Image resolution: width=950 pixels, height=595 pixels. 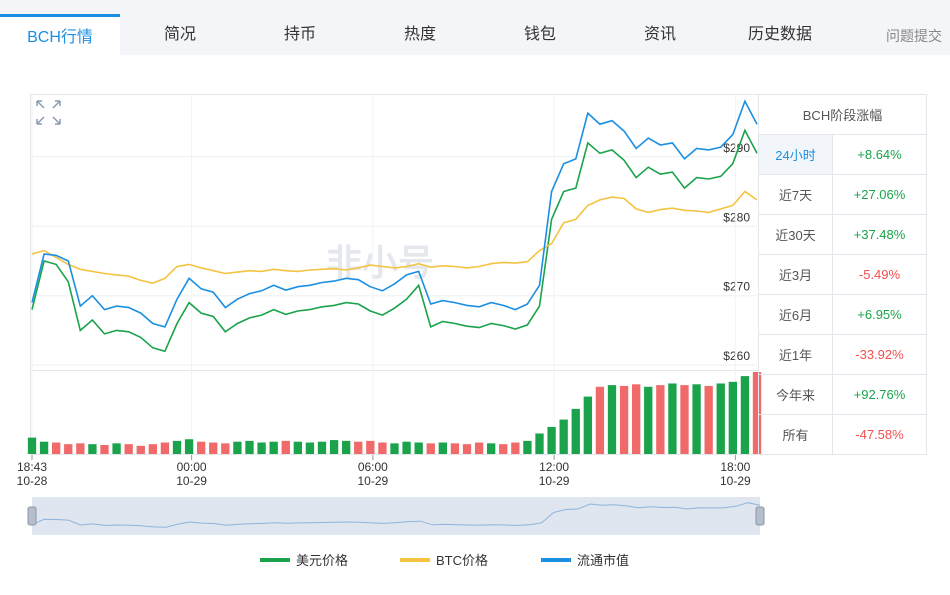 I want to click on period-label: 近30天, so click(x=795, y=234).